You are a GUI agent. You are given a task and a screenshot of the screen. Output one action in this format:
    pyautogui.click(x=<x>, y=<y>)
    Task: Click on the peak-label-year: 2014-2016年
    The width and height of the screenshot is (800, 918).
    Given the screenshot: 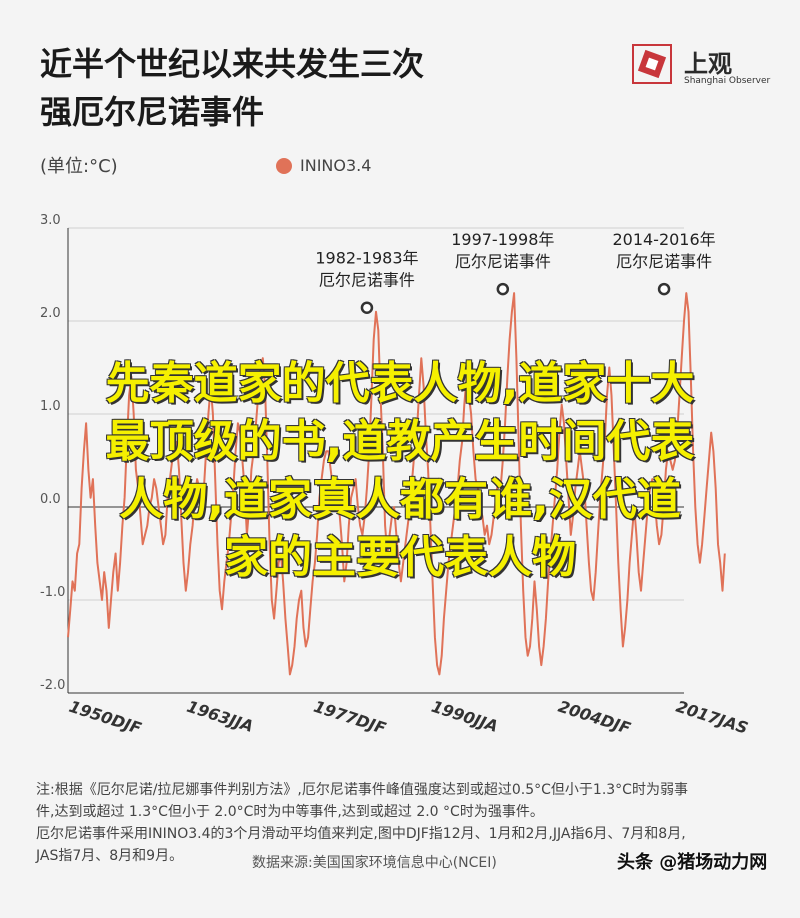 What is the action you would take?
    pyautogui.click(x=663, y=239)
    